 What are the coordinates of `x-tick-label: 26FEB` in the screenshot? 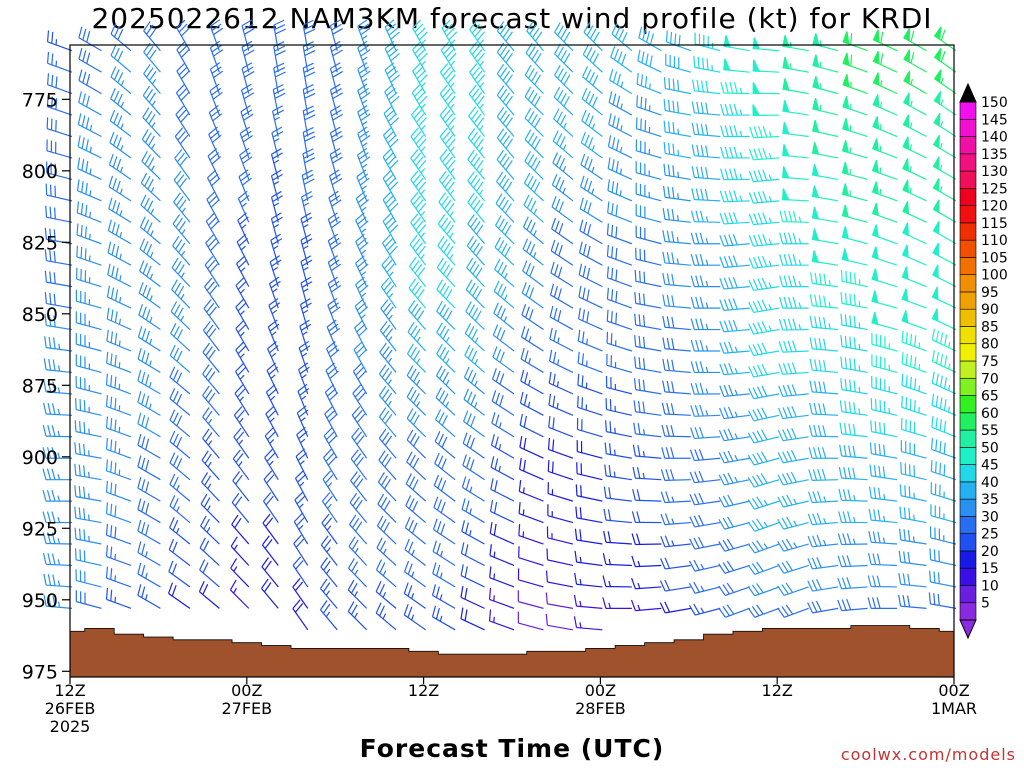 It's located at (70, 708).